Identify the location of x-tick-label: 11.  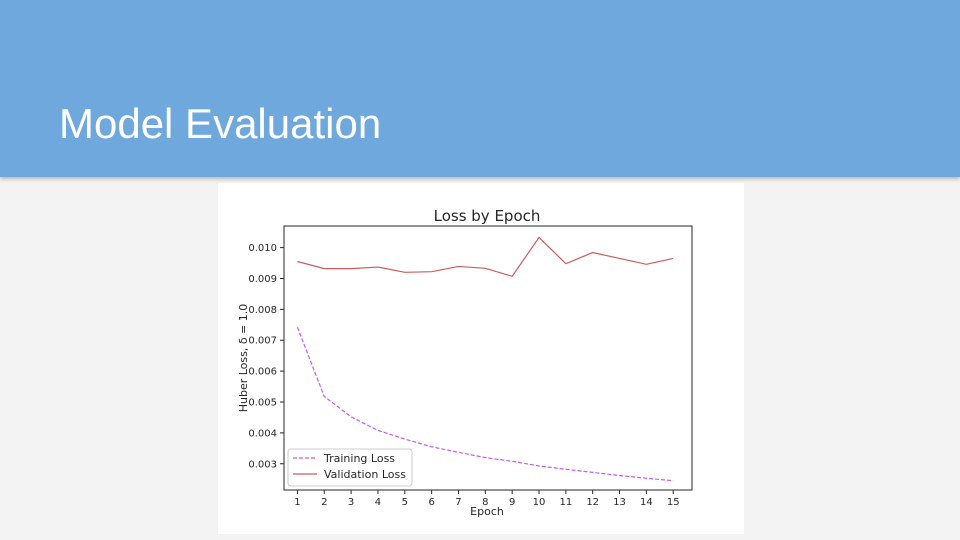
(565, 502).